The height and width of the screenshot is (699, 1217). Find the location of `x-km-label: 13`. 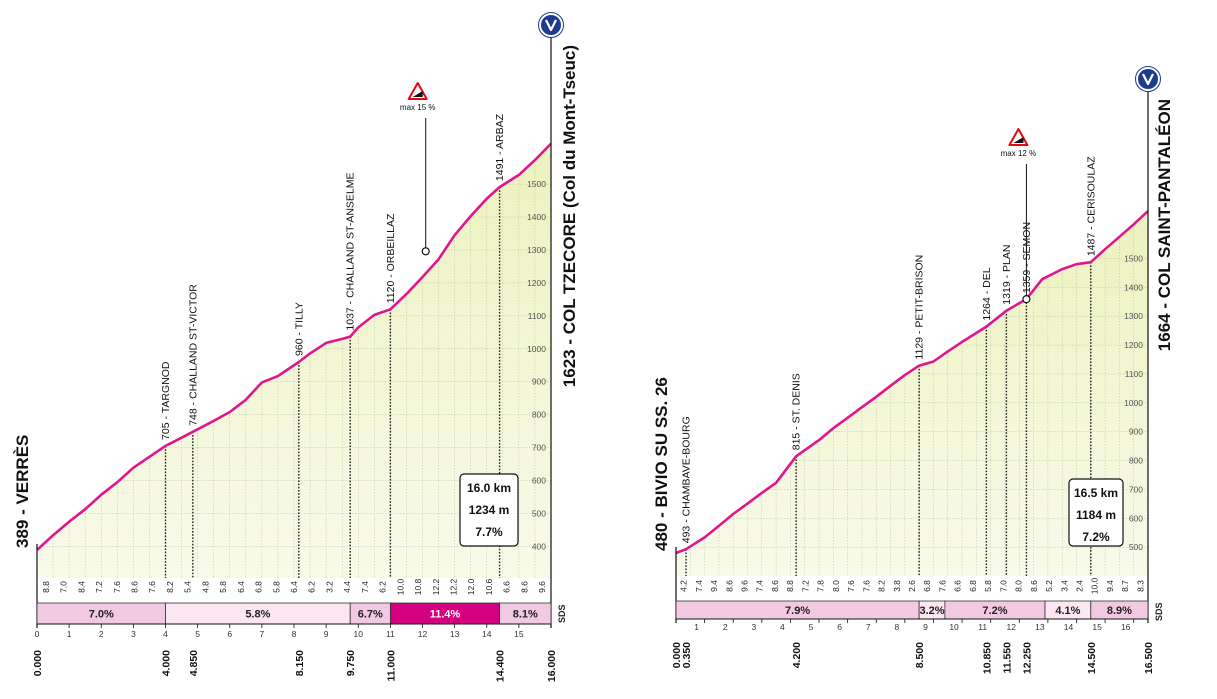

x-km-label: 13 is located at coordinates (455, 634).